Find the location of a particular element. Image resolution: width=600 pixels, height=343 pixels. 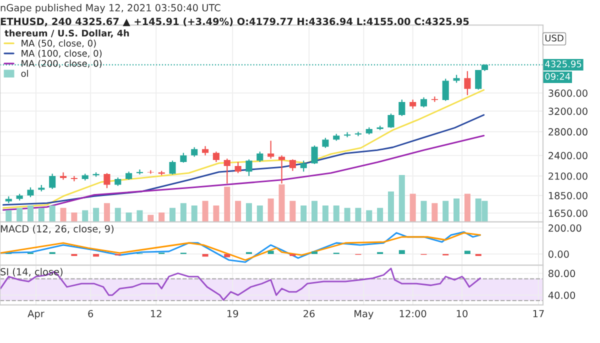

y-tick-label: 2400.00 is located at coordinates (568, 156).